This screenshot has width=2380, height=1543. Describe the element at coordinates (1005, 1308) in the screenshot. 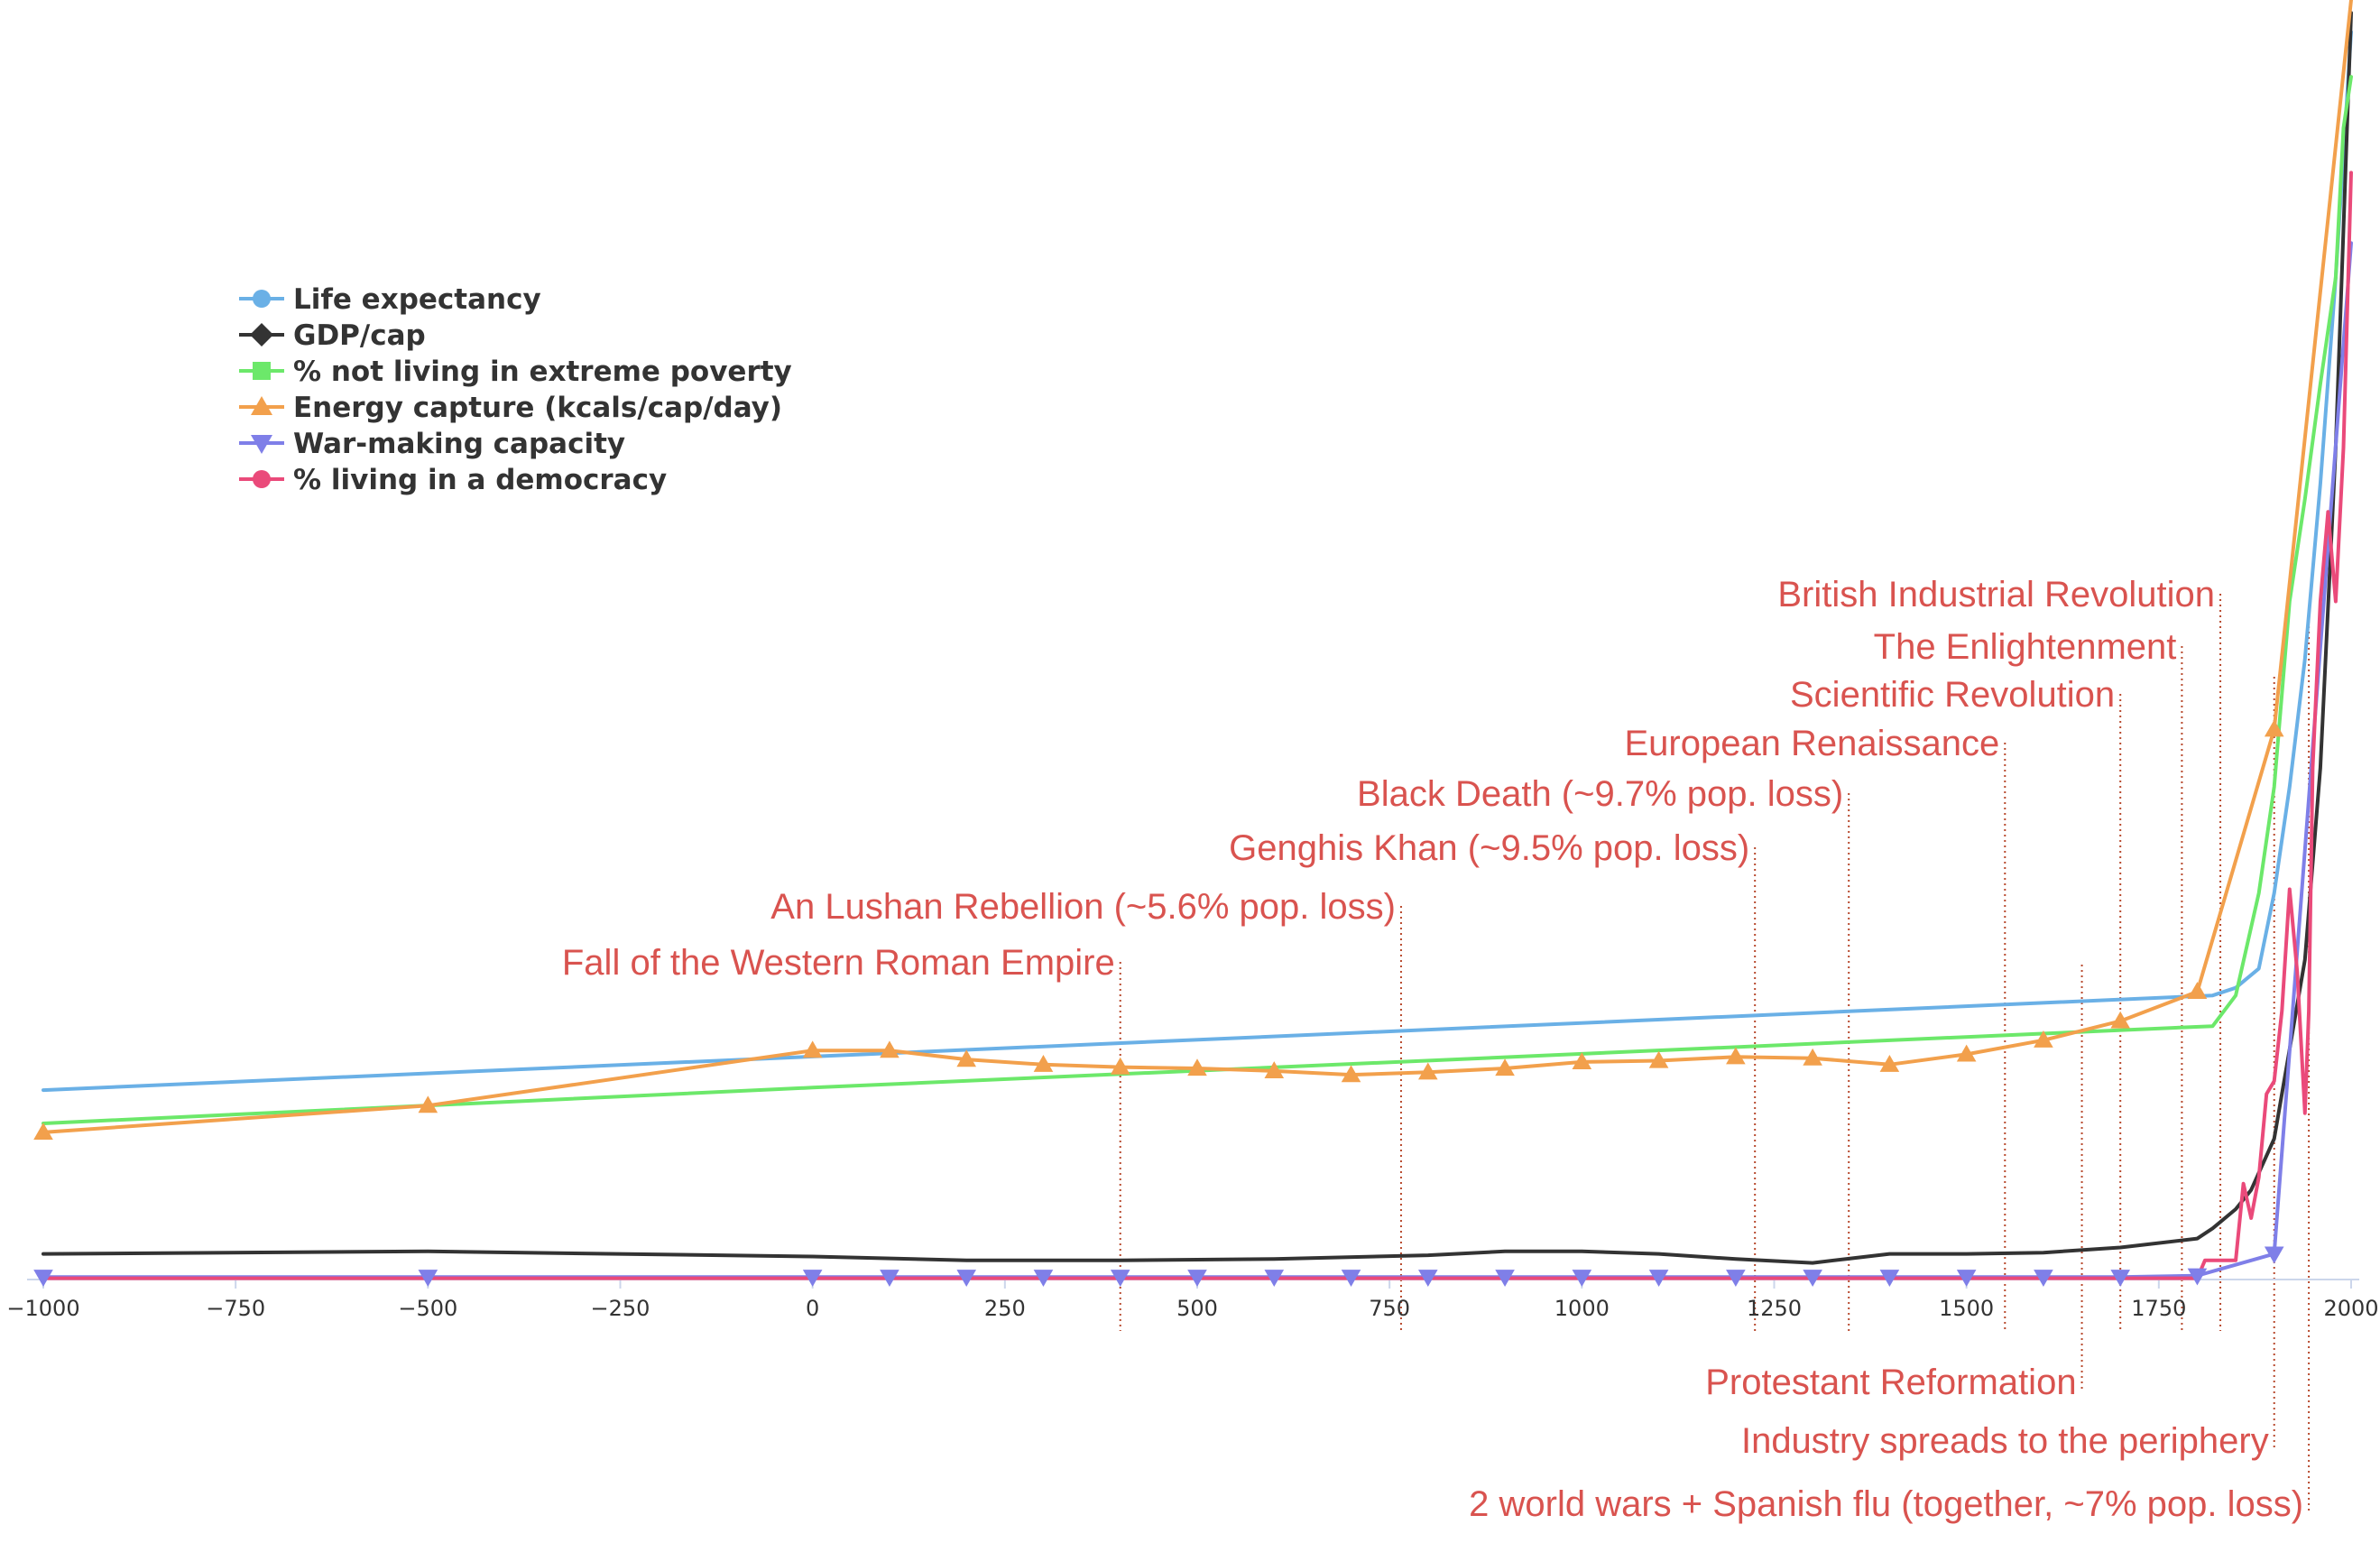

I see `x-tick-label: 250` at that location.